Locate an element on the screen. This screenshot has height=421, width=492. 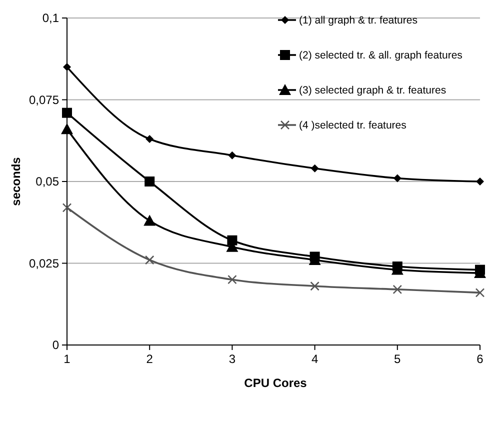
x-axis-title: CPU Cores is located at coordinates (276, 383).